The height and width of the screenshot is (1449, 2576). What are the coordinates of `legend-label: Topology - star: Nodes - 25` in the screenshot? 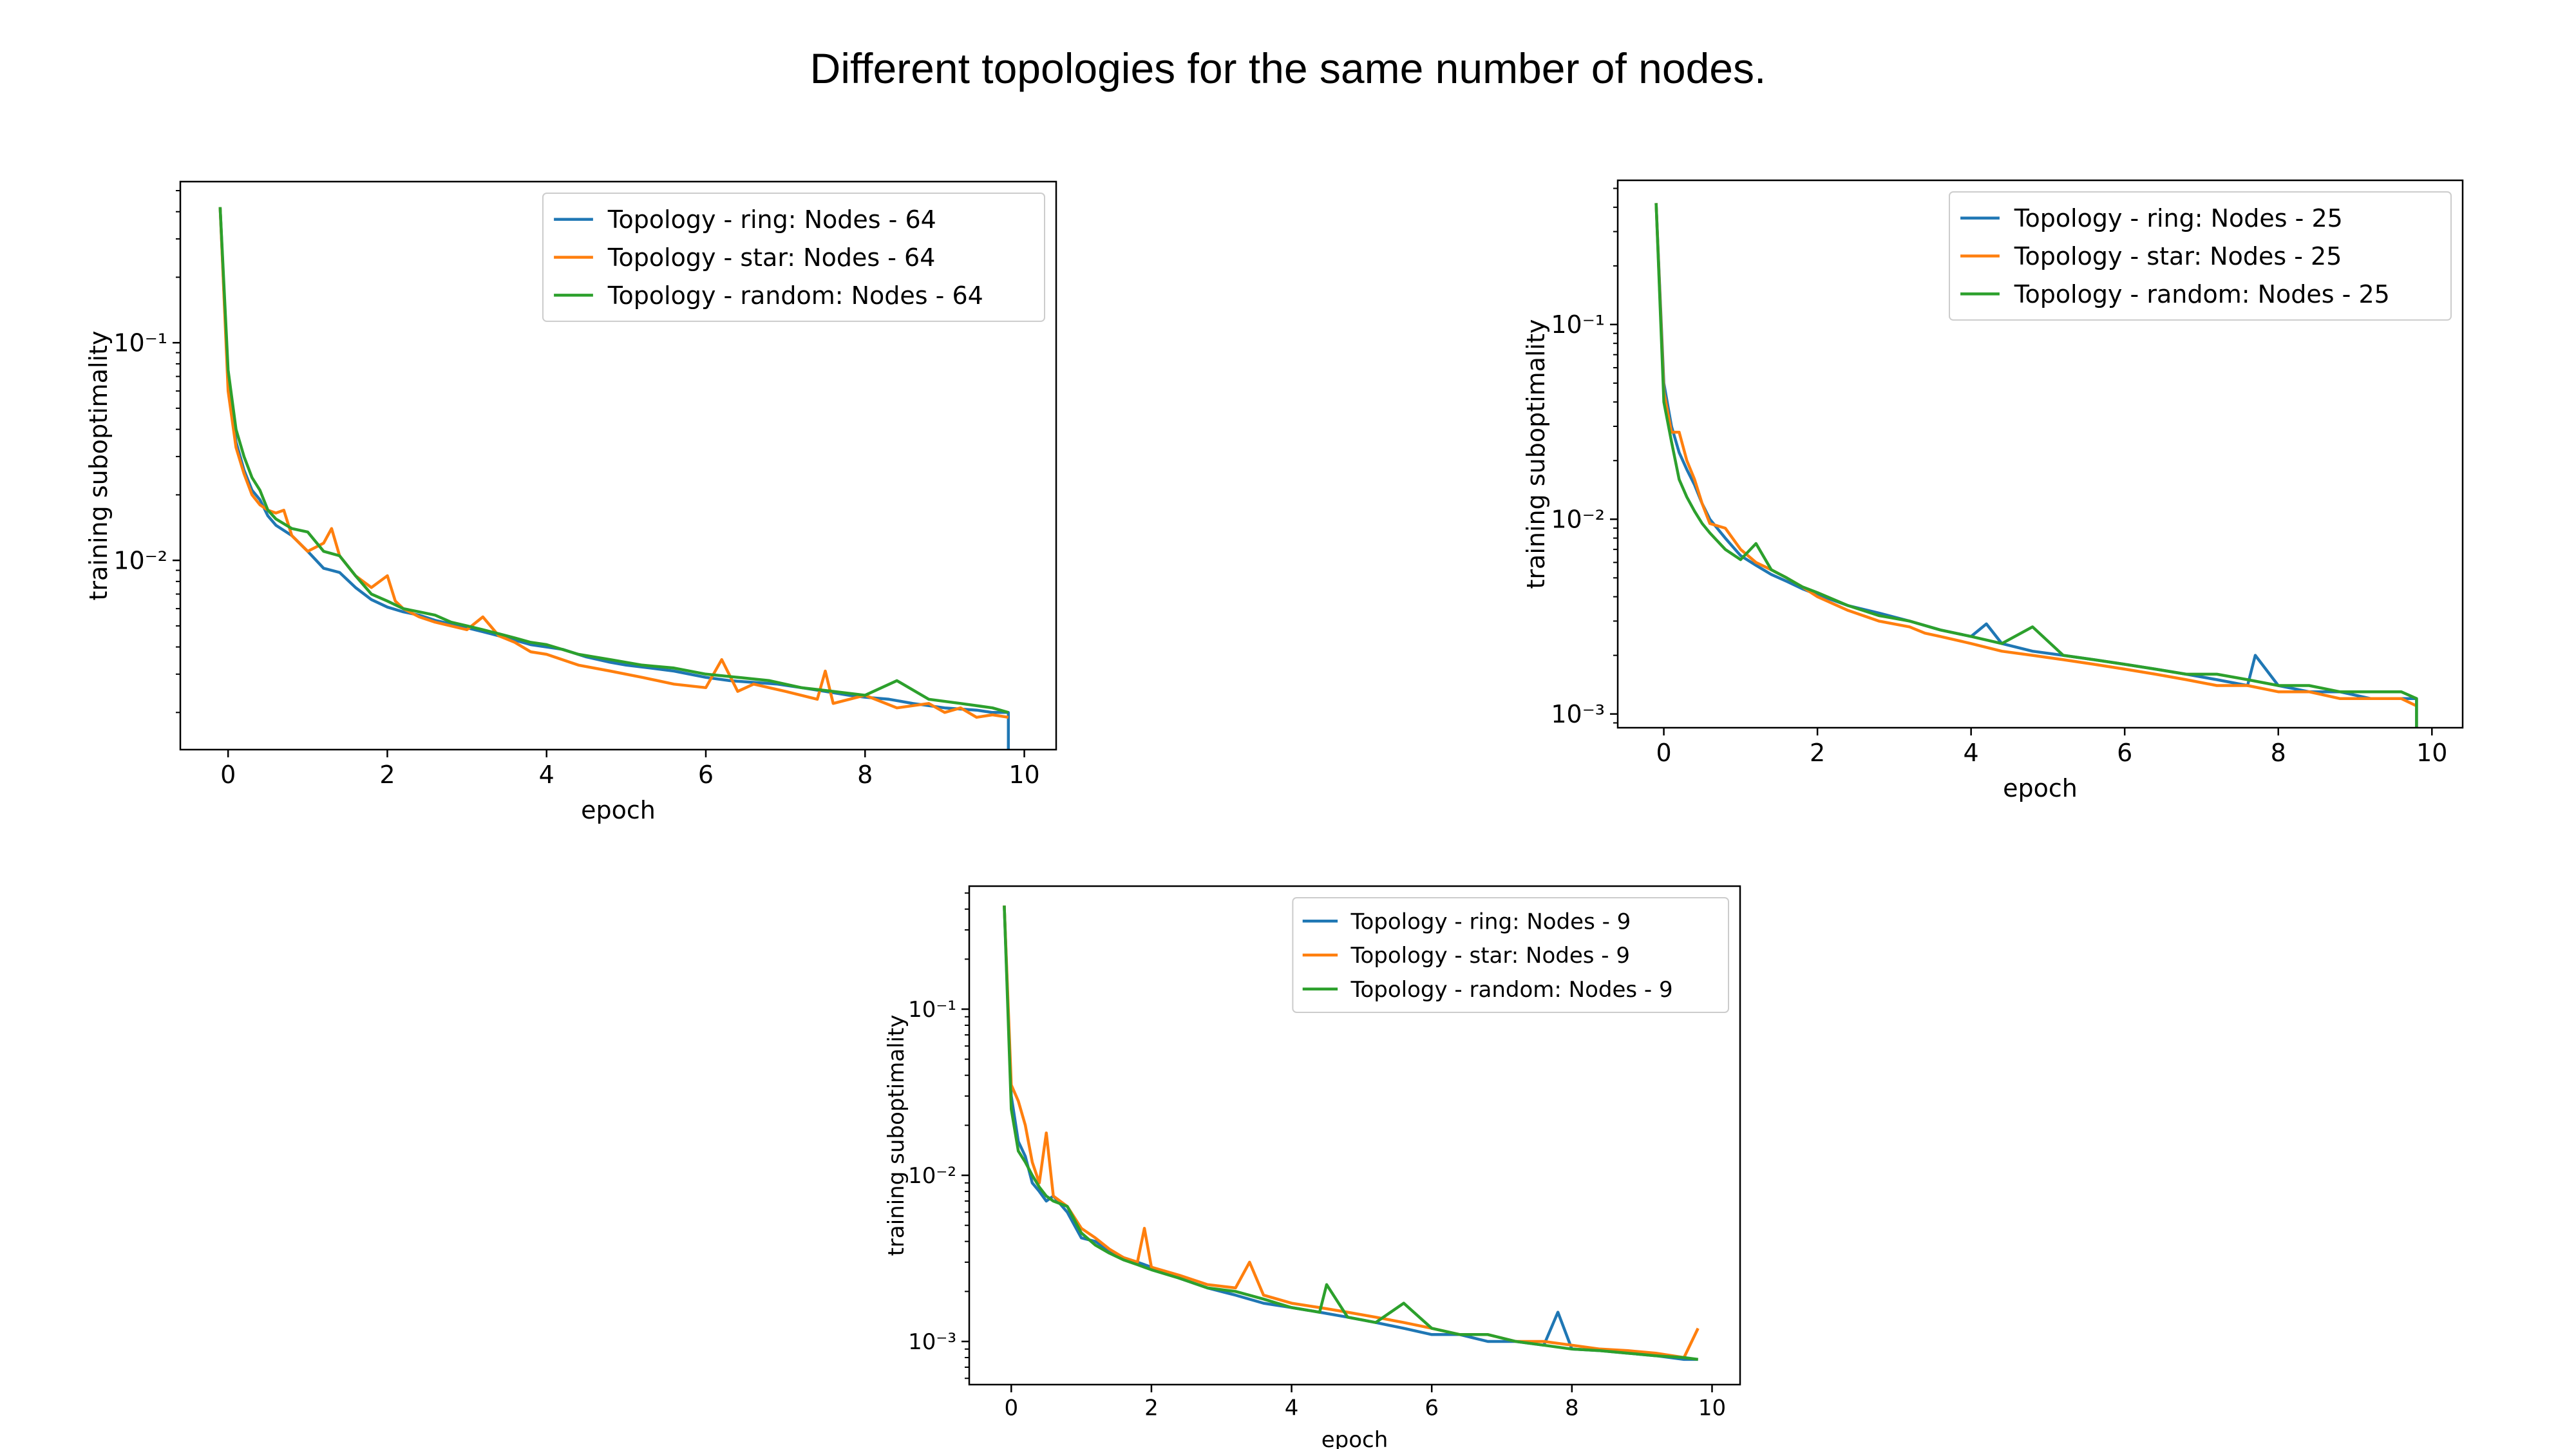 It's located at (2178, 256).